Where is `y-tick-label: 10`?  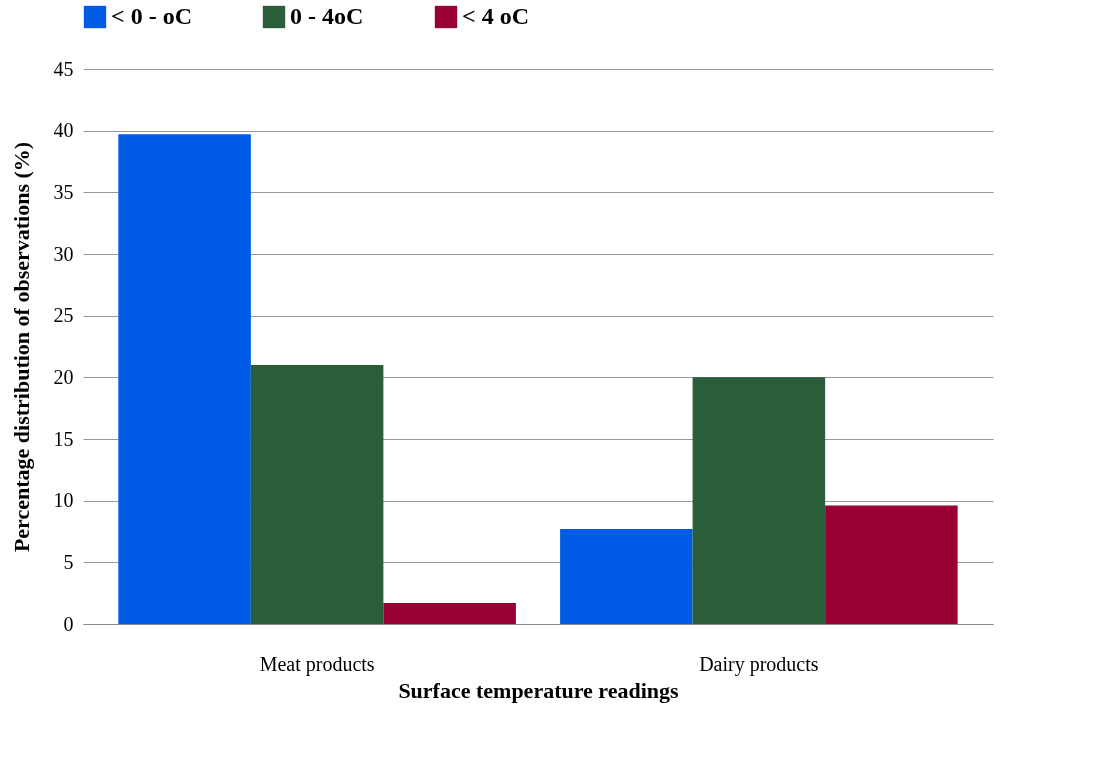
y-tick-label: 10 is located at coordinates (63, 500).